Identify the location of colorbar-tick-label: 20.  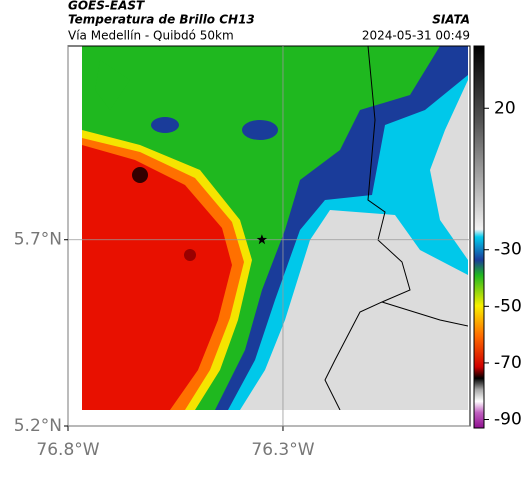
(505, 108).